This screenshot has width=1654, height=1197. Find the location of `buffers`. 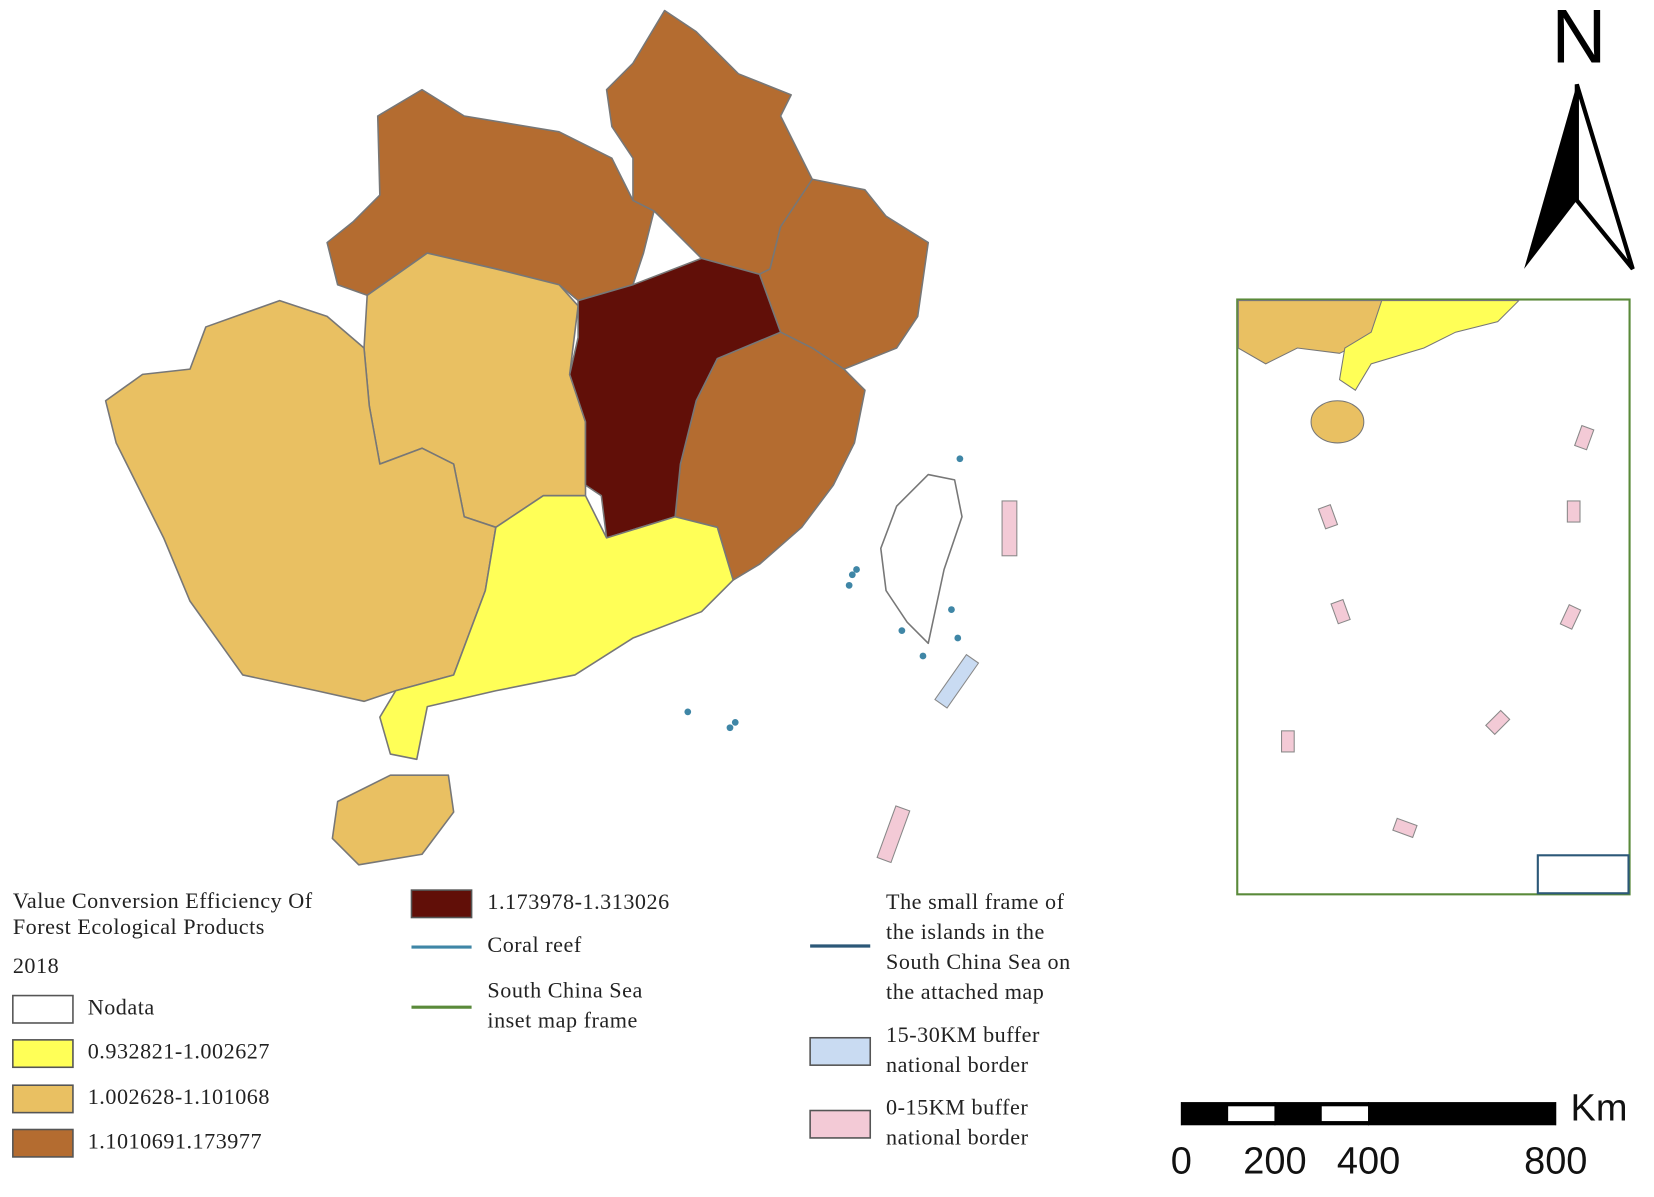

buffers is located at coordinates (947, 682).